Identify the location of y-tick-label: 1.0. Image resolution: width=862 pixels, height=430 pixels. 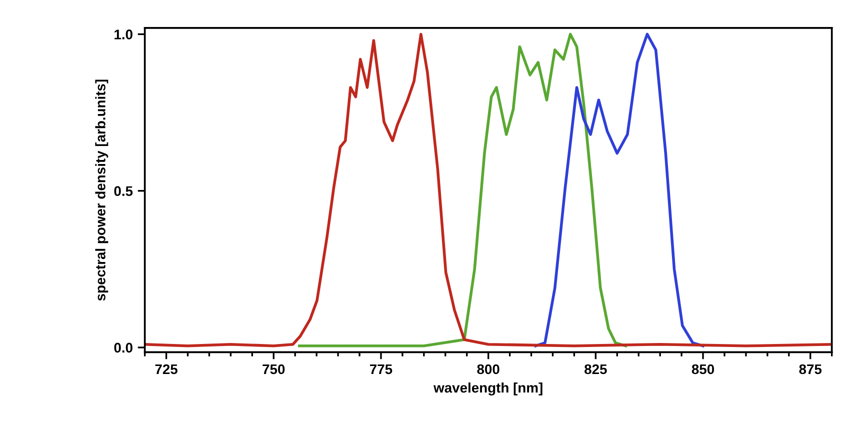
(123, 35).